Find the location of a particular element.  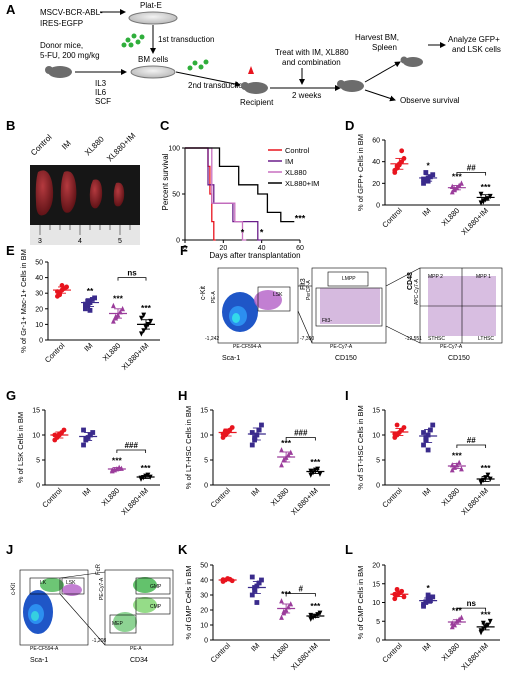

panel-letter-j: J is located at coordinates (9, 549).